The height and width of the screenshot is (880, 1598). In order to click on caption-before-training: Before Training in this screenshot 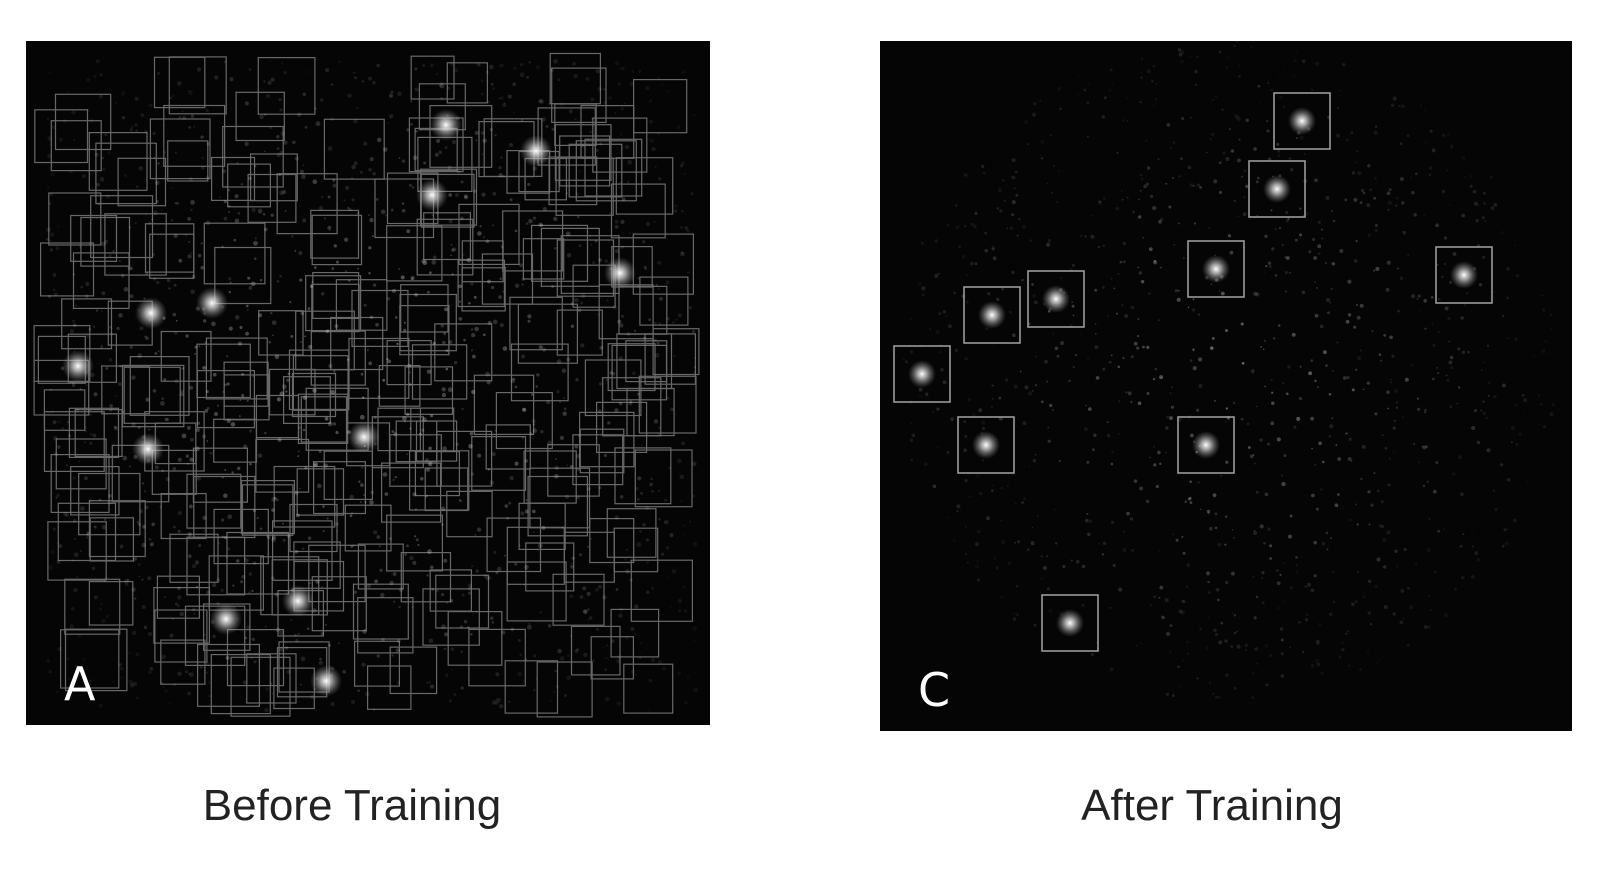, I will do `click(352, 805)`.